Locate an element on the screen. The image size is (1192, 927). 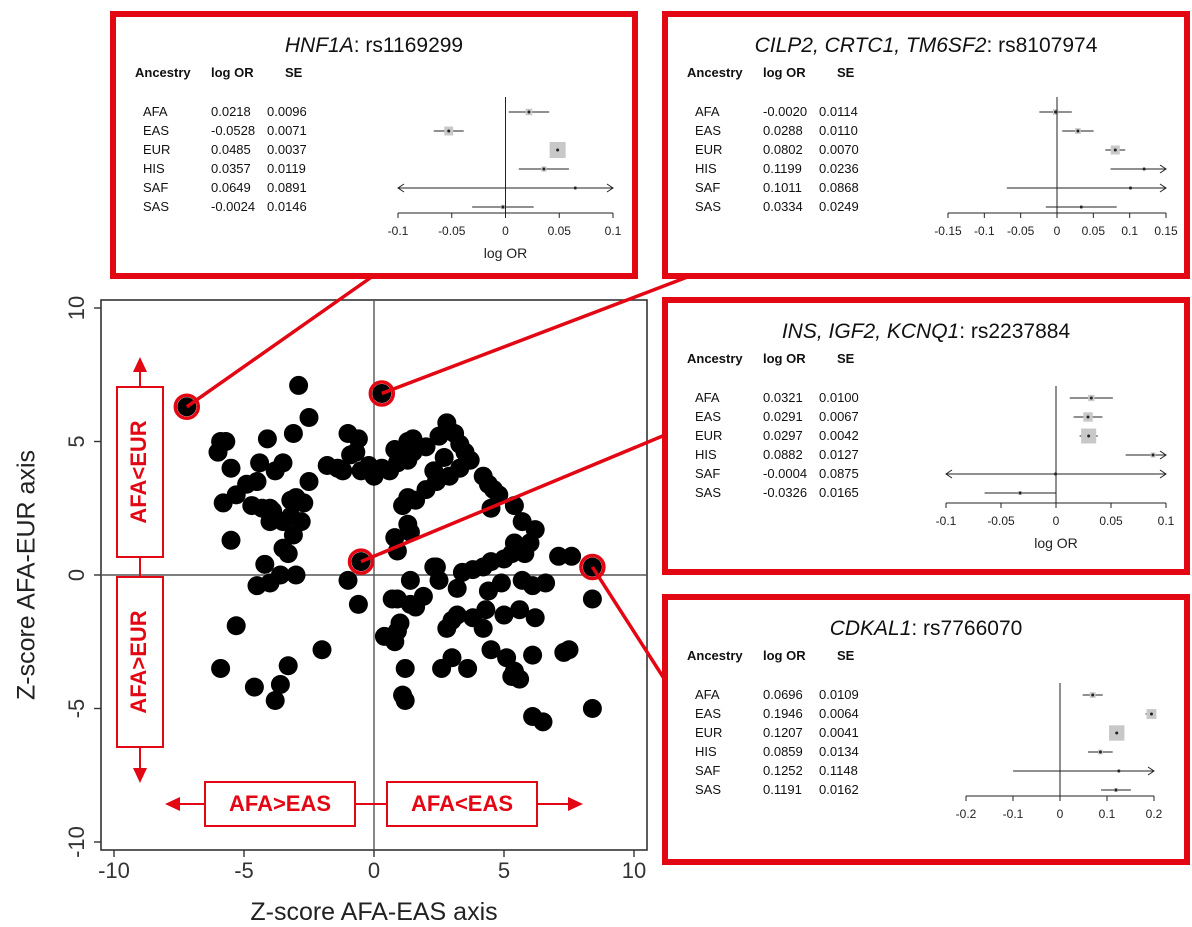
row-se: 0.0119 is located at coordinates (286, 168).